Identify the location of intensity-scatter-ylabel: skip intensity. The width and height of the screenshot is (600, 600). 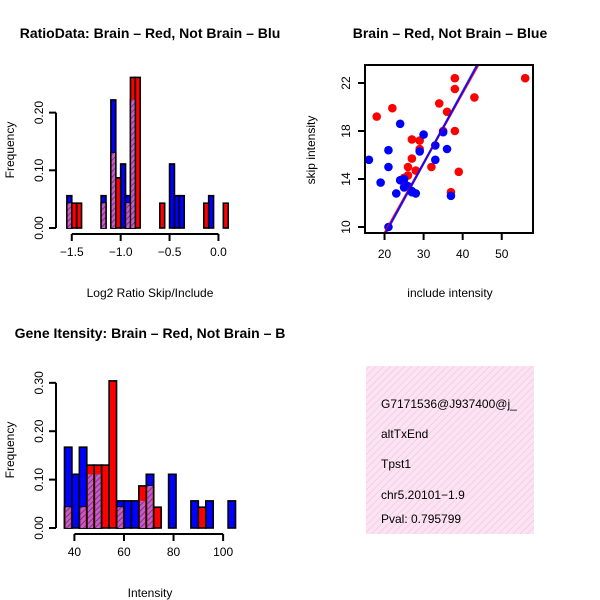
(311, 150).